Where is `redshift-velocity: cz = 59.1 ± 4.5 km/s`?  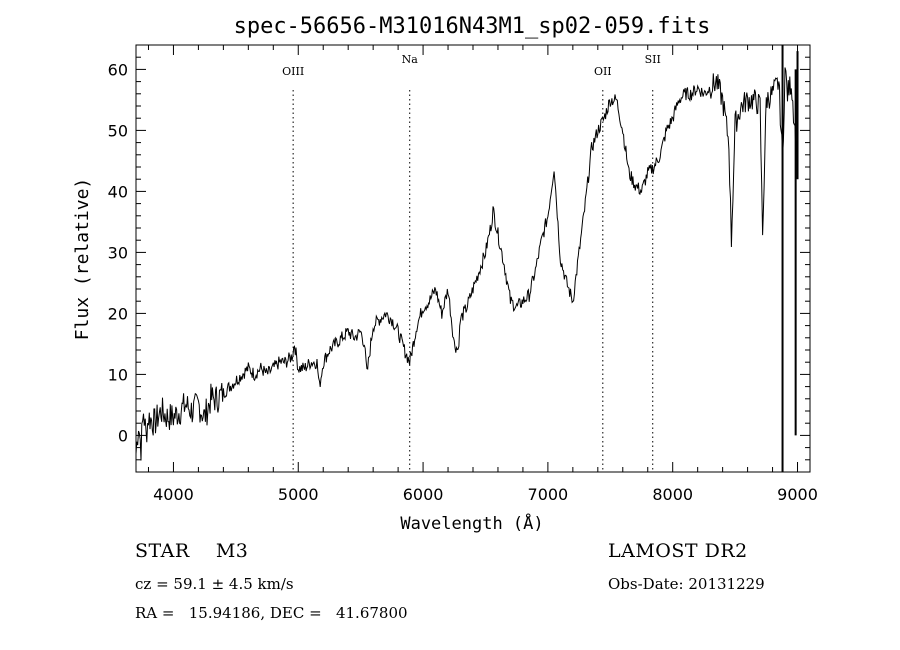 redshift-velocity: cz = 59.1 ± 4.5 km/s is located at coordinates (214, 584).